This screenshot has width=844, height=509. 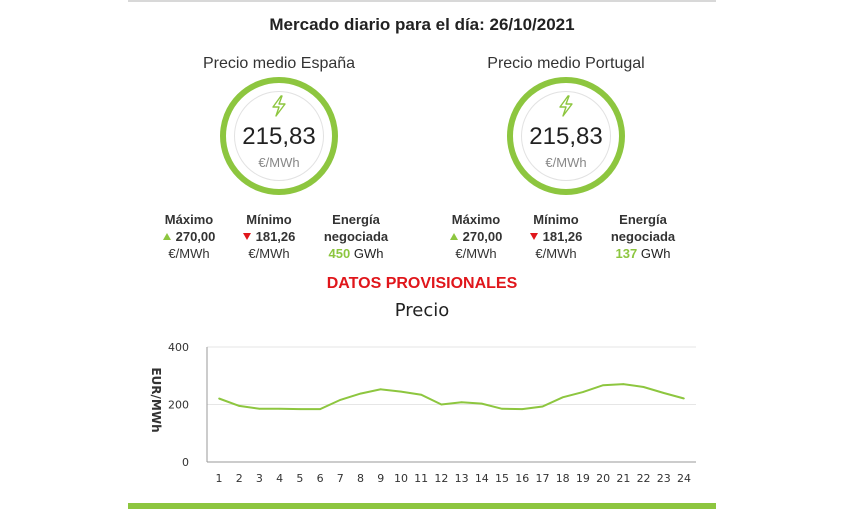 I want to click on portugal-energy-unit: GWh, so click(x=655, y=253).